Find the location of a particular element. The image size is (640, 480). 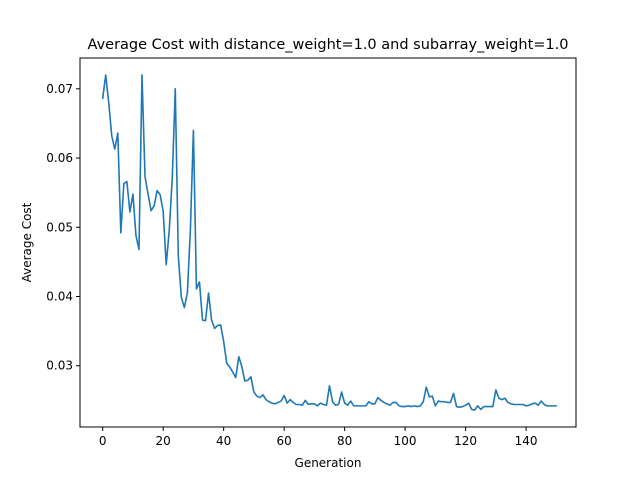

x-tick-label: 40 is located at coordinates (223, 441).